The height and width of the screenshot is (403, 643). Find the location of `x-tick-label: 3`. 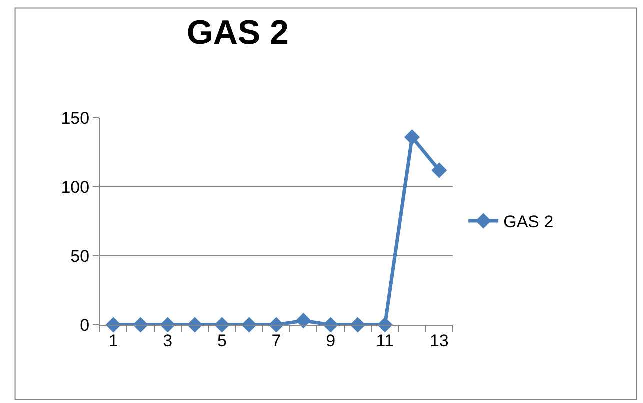

x-tick-label: 3 is located at coordinates (168, 340).